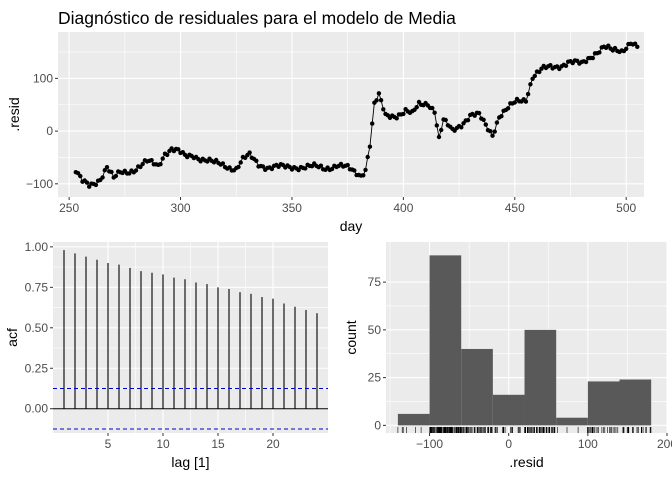  Describe the element at coordinates (292, 208) in the screenshot. I see `x-tick-label: 350` at that location.